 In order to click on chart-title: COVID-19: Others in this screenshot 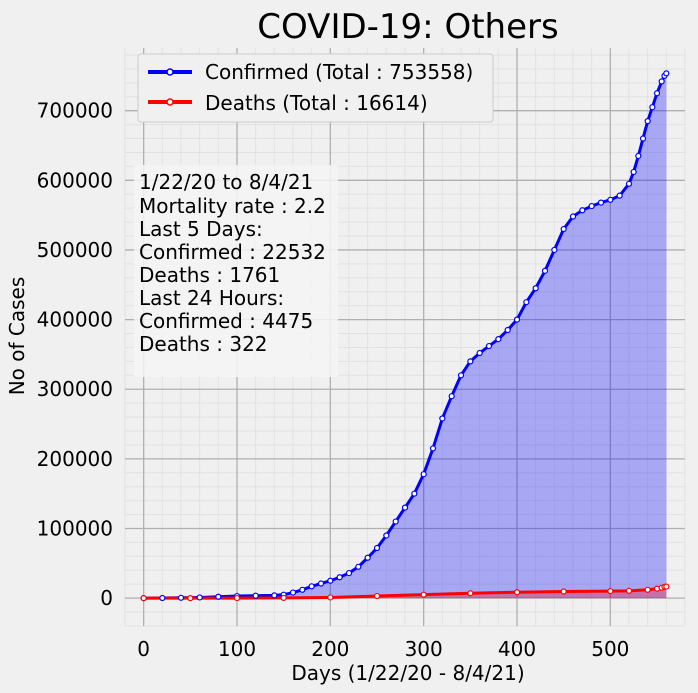, I will do `click(407, 27)`.